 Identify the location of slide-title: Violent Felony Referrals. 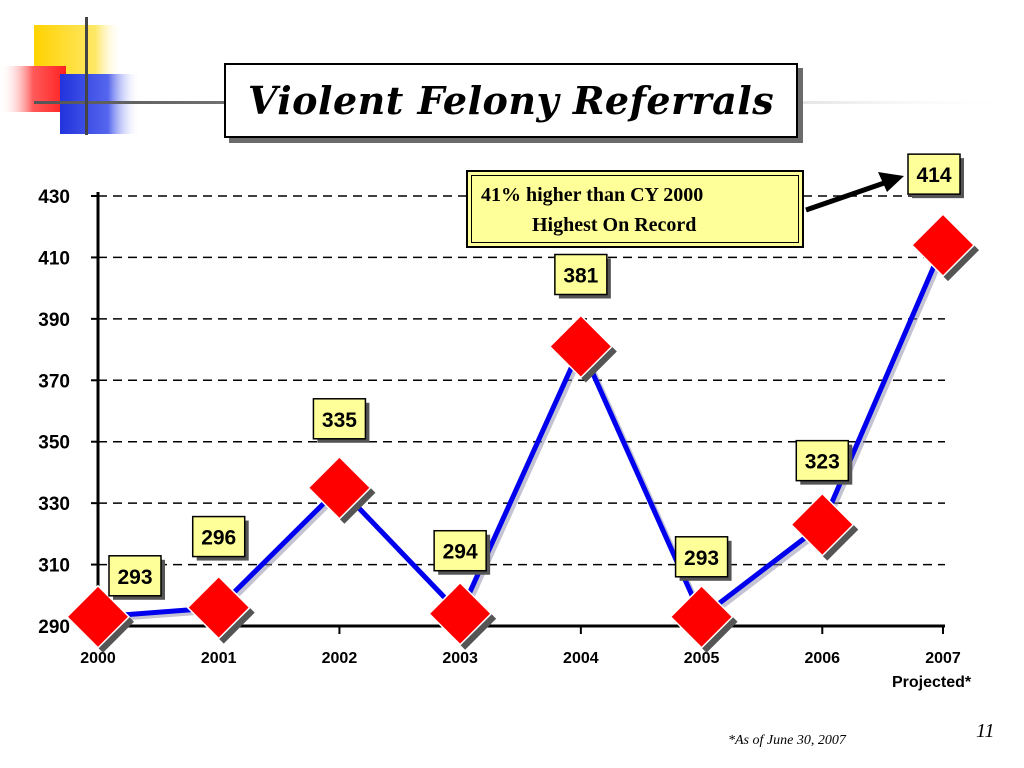
(511, 100).